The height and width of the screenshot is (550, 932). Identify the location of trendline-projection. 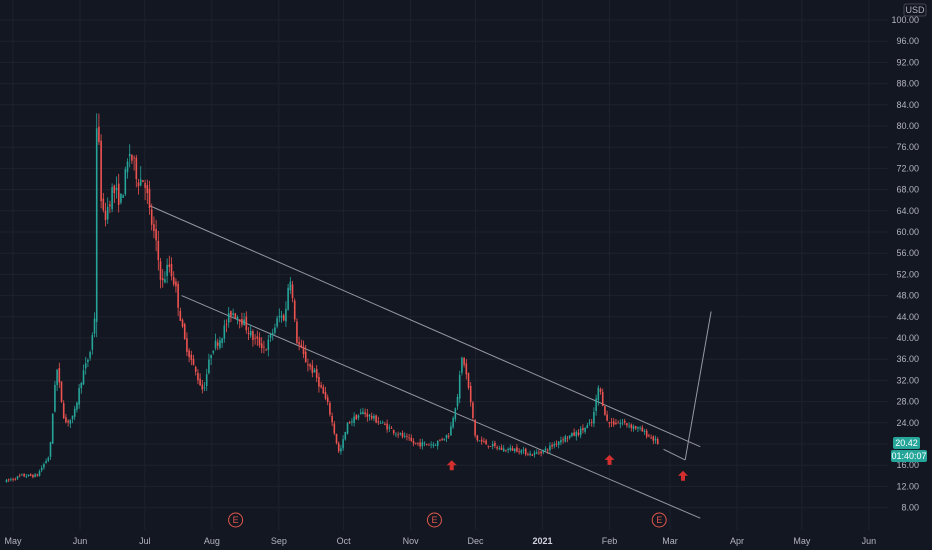
(674, 454).